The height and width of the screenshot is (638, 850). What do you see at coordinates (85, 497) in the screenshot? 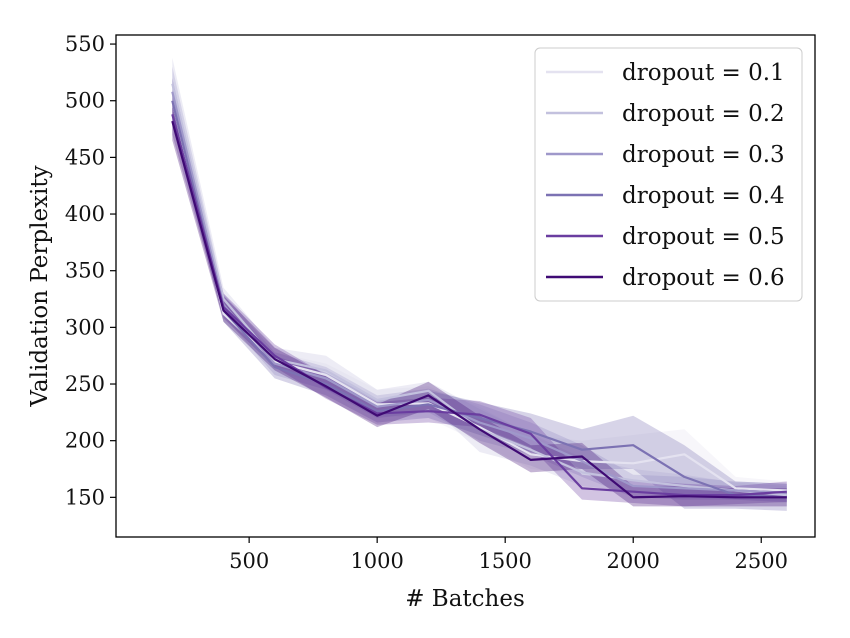
I see `y-tick-label: 150` at bounding box center [85, 497].